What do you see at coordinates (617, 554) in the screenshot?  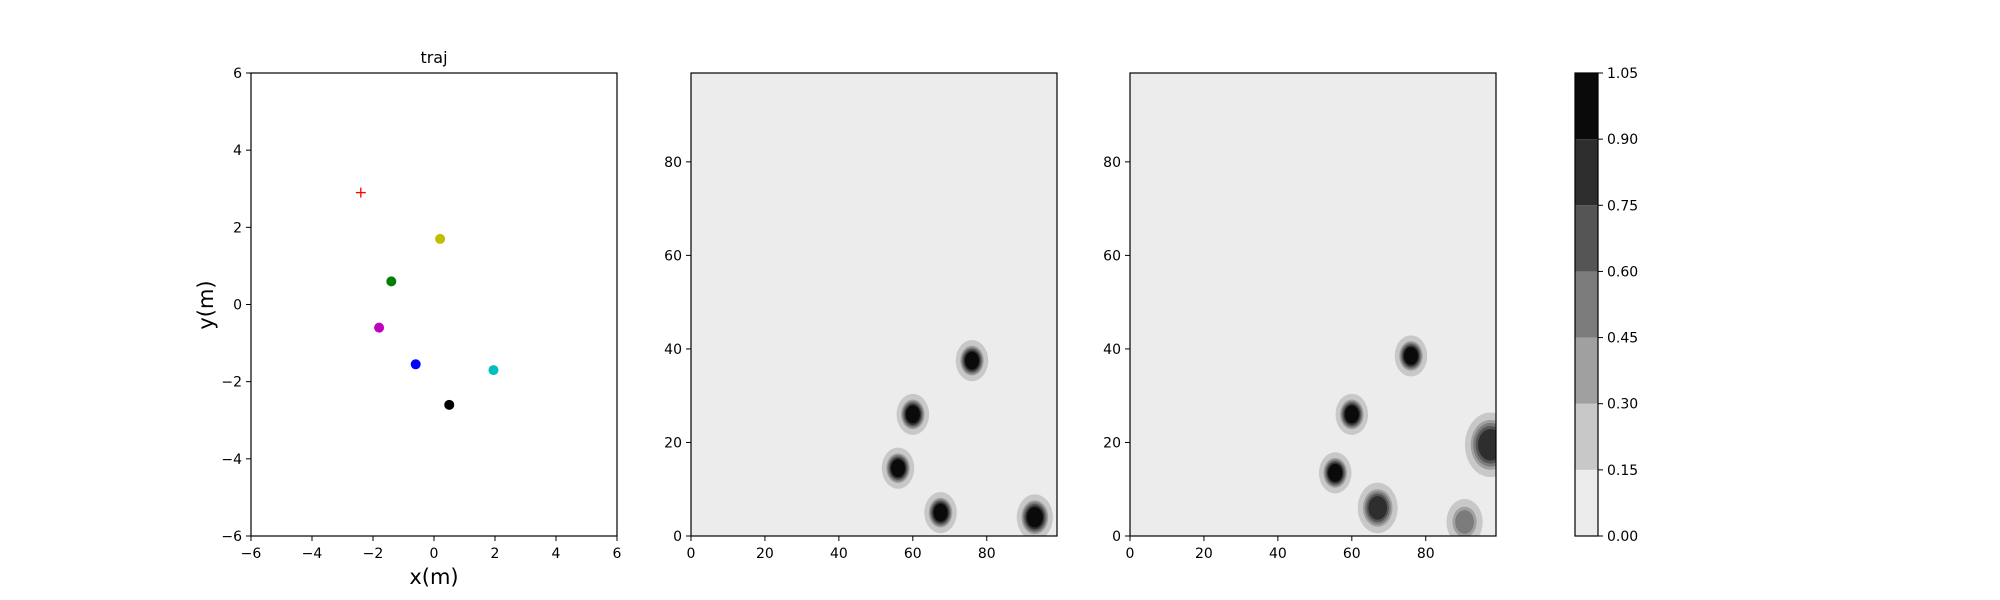 I see `x-tick-label: 6` at bounding box center [617, 554].